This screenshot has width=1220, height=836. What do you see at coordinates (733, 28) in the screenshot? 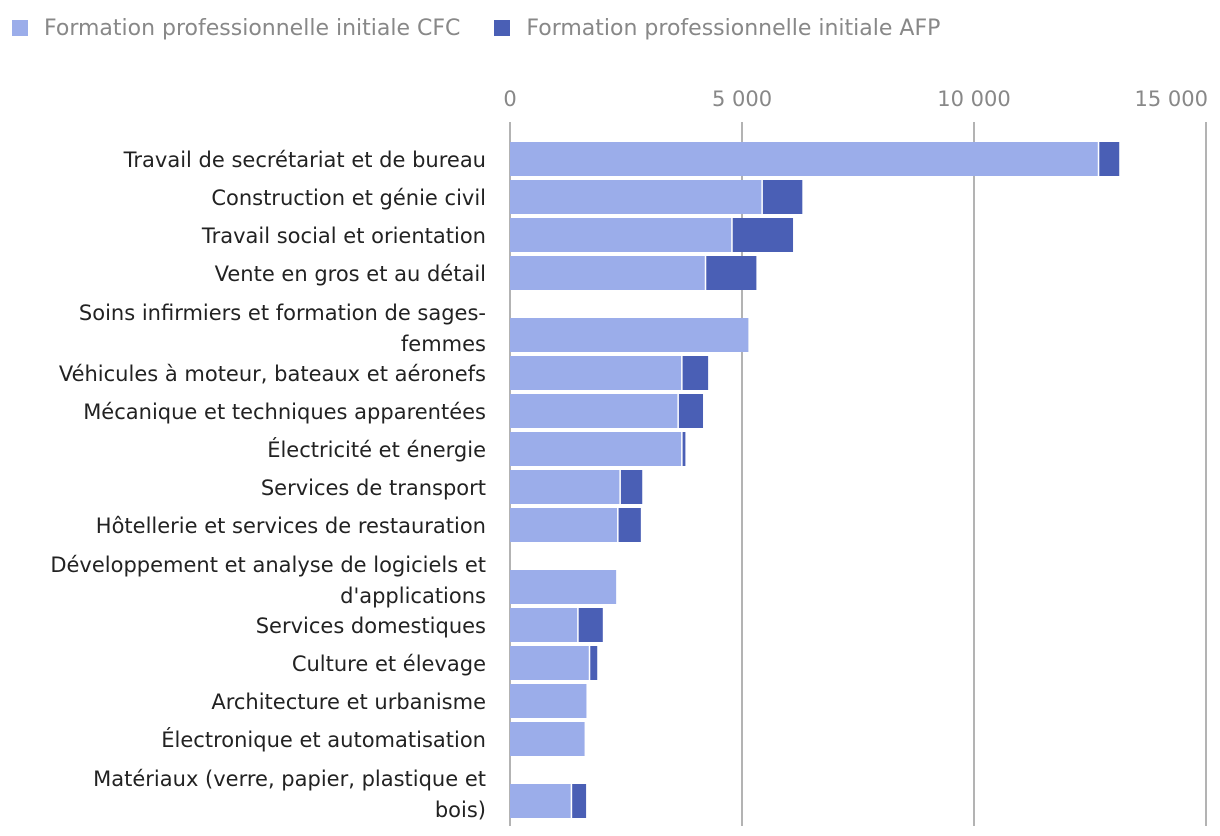
I see `legend-label-afp: Formation professionnelle initiale AFP` at bounding box center [733, 28].